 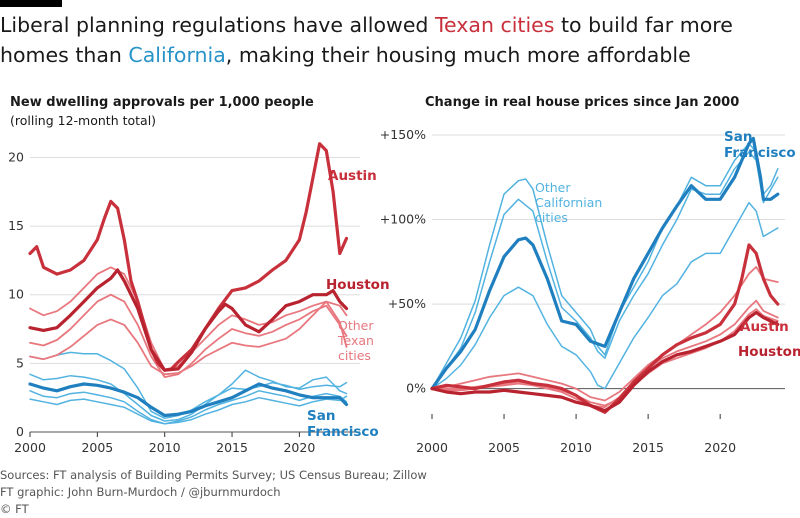 What do you see at coordinates (769, 352) in the screenshot?
I see `prices-label-houston: Houston` at bounding box center [769, 352].